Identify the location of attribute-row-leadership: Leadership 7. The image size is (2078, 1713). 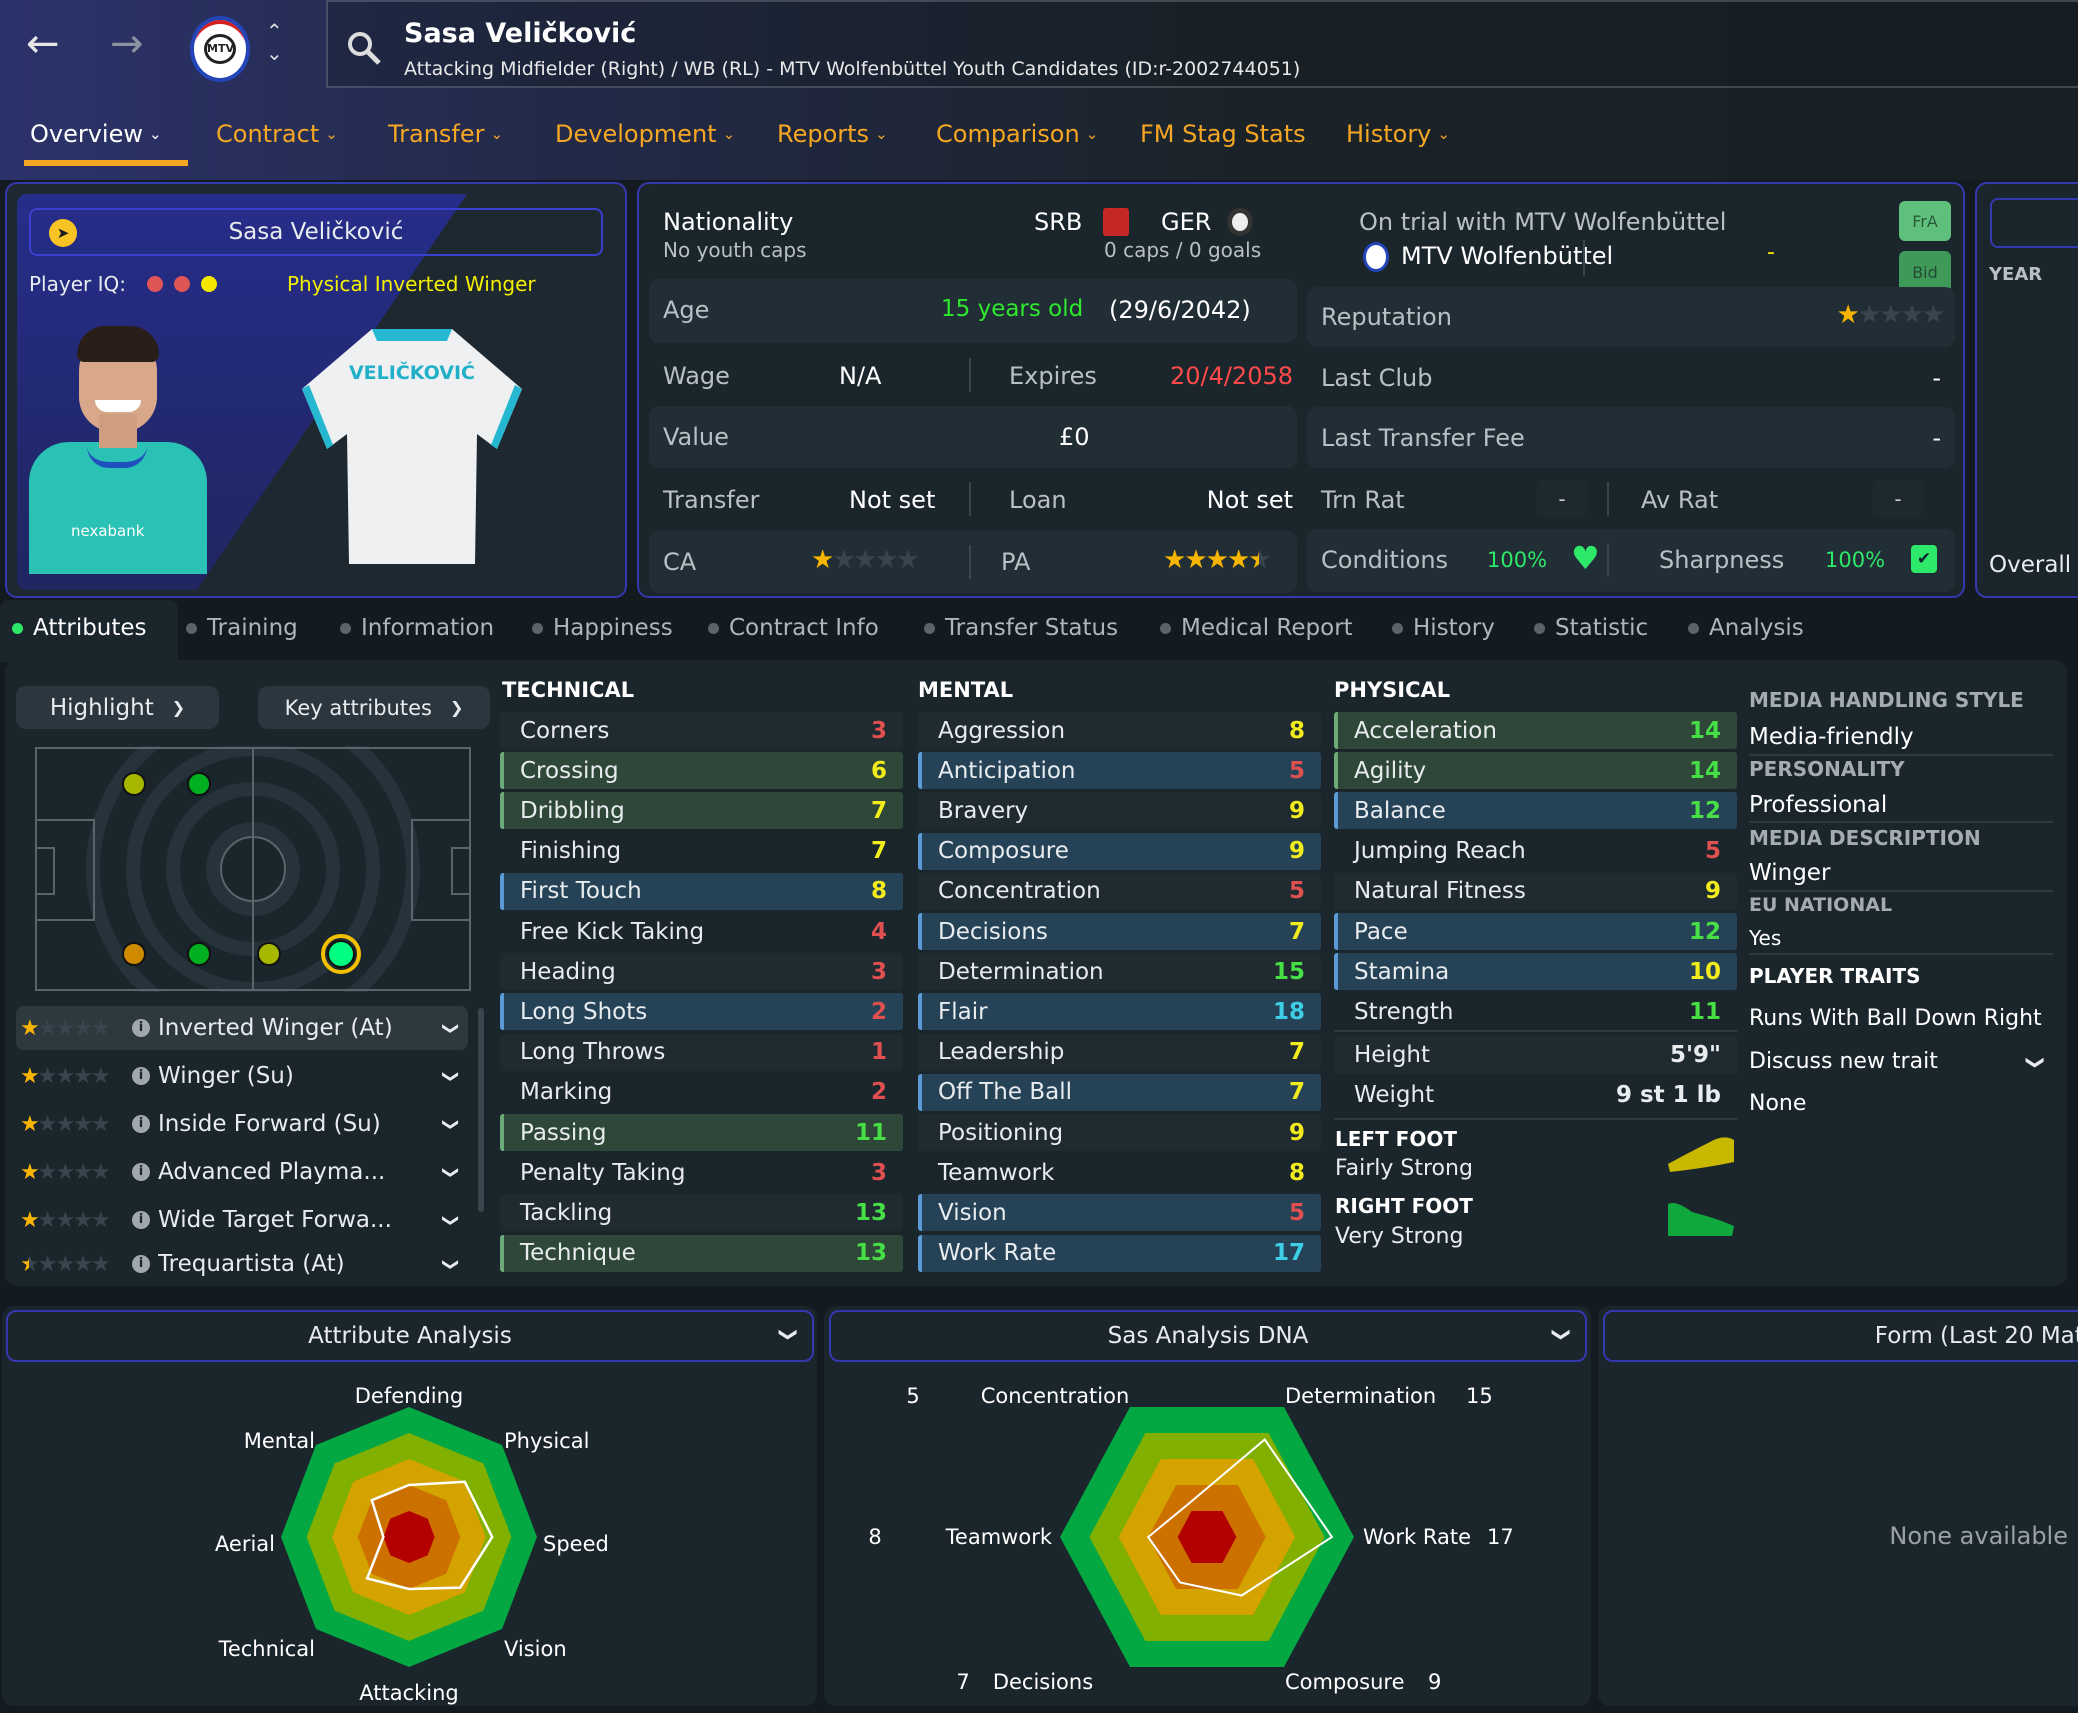
(1119, 1052).